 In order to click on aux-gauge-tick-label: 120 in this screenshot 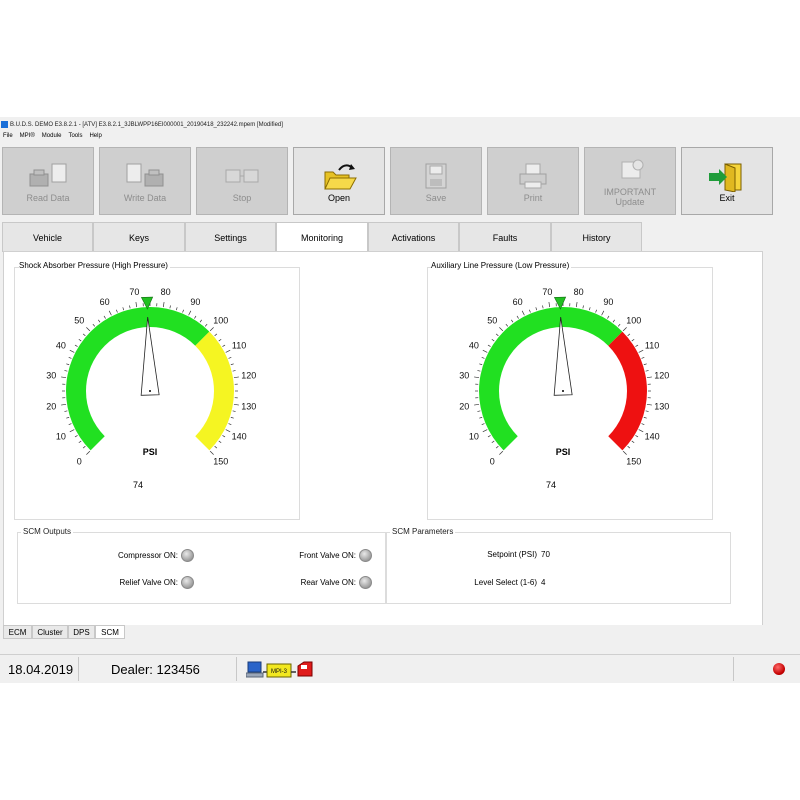, I will do `click(661, 375)`.